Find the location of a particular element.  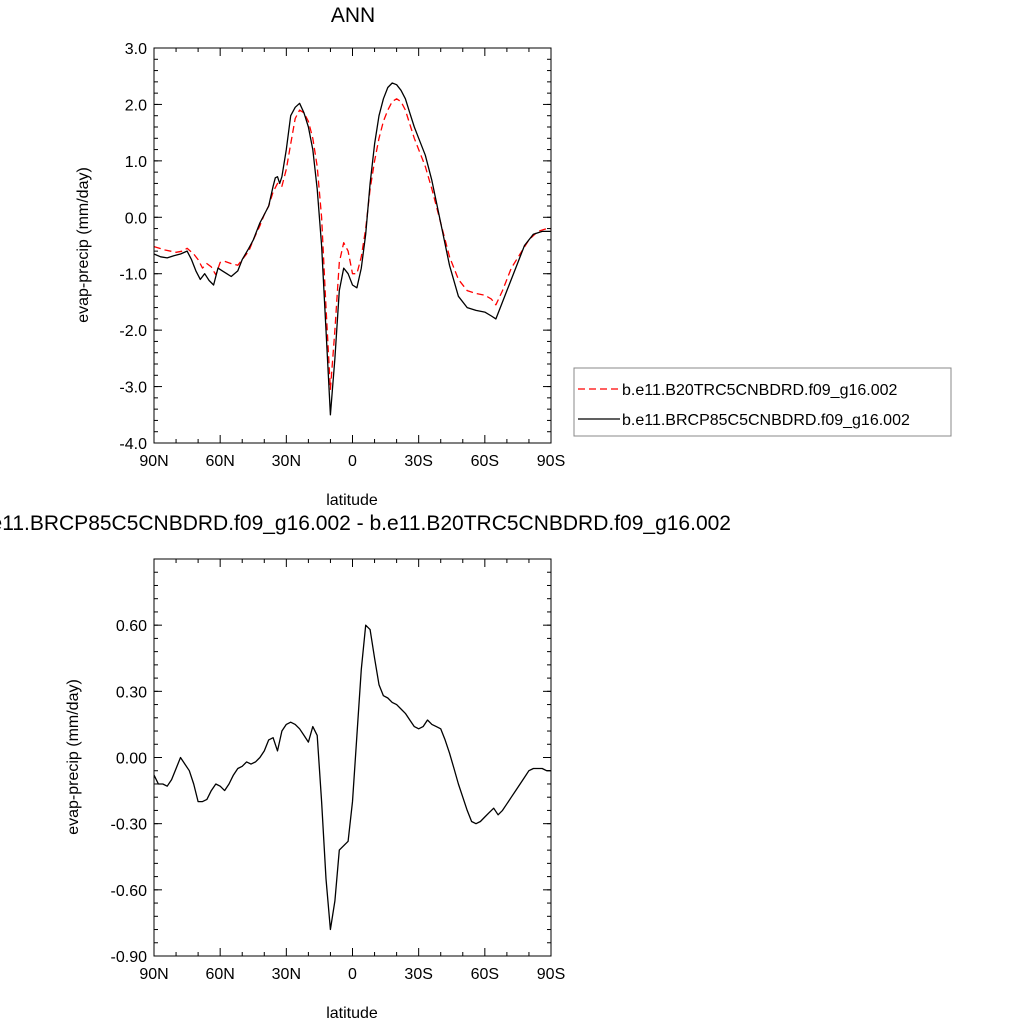

legend-label-historical: b.e11.B20TRC5CNBDRD.f09_g16.002 is located at coordinates (760, 390).